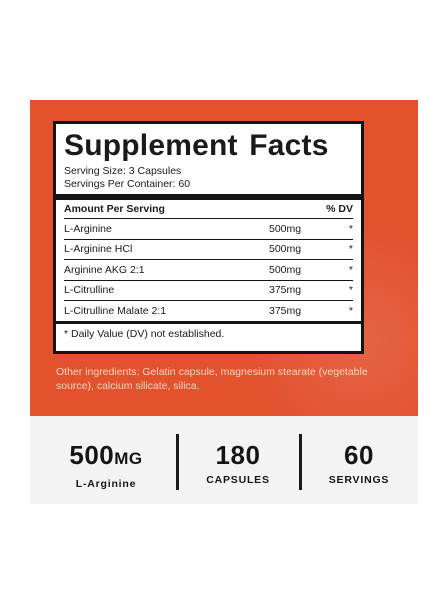 The image size is (424, 600). I want to click on stat-dose: 500MG L-Arginine, so click(106, 465).